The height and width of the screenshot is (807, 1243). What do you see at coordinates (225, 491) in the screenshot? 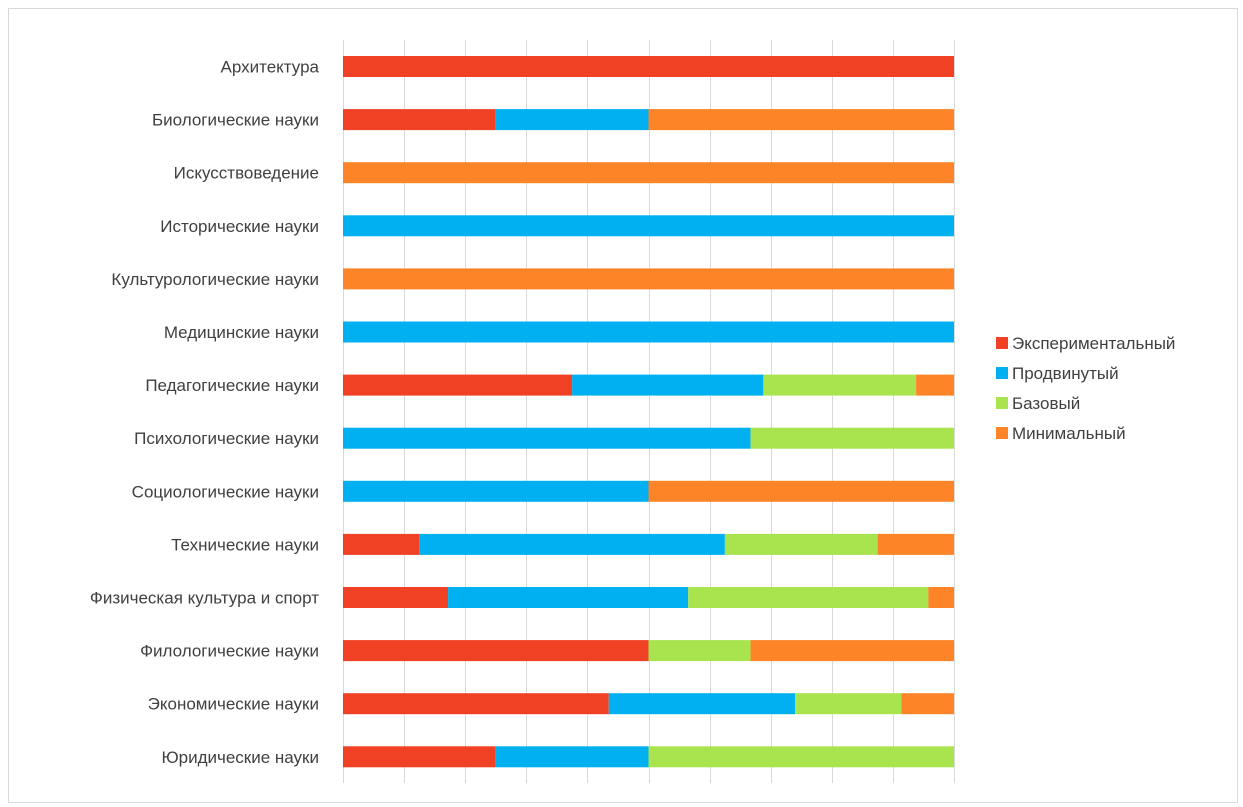
I see `category-label: Социологические науки` at bounding box center [225, 491].